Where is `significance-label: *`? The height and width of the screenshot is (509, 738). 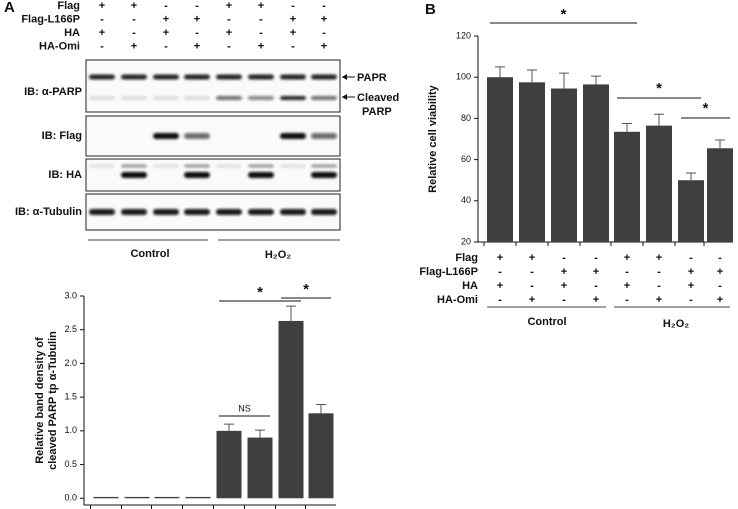
significance-label: * is located at coordinates (260, 292).